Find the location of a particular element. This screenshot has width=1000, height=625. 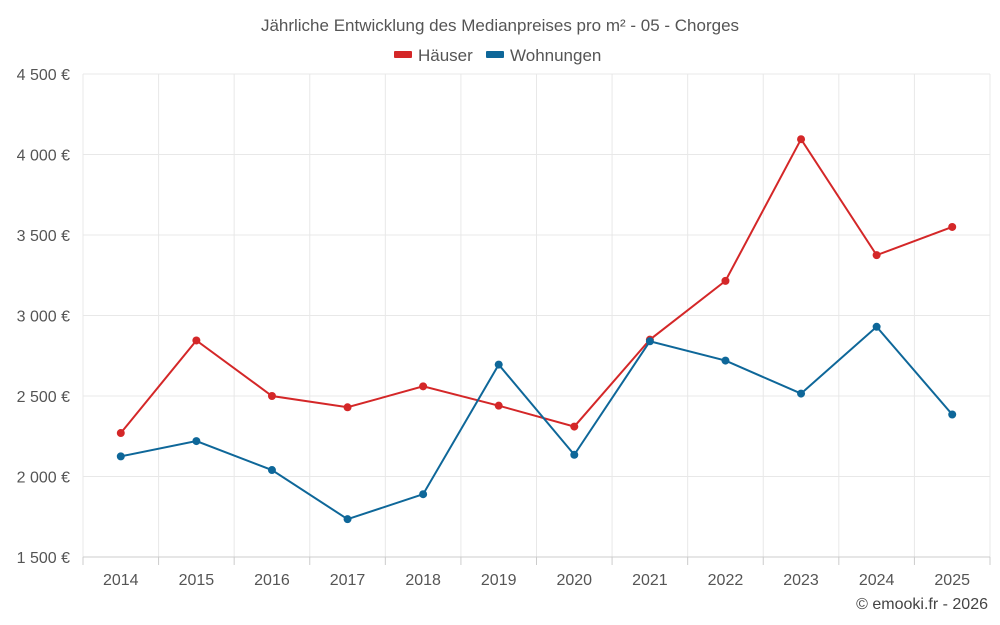

data-point-wohnungen-2025 is located at coordinates (952, 414).